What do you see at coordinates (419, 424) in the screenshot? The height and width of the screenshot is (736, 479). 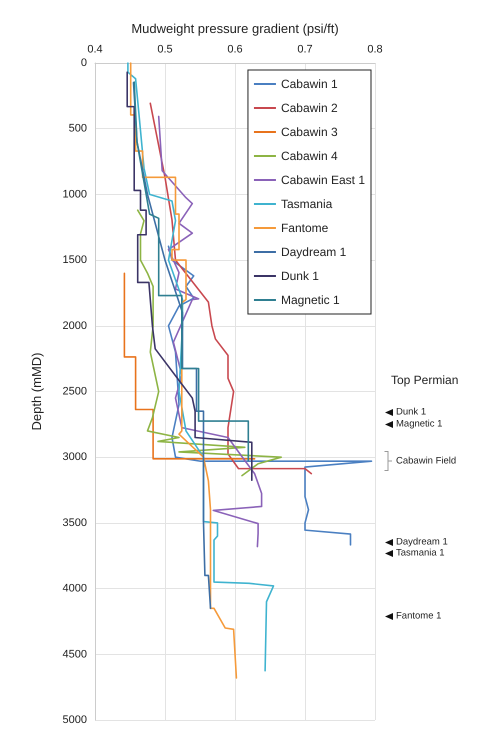 I see `text: Magnetic 1` at bounding box center [419, 424].